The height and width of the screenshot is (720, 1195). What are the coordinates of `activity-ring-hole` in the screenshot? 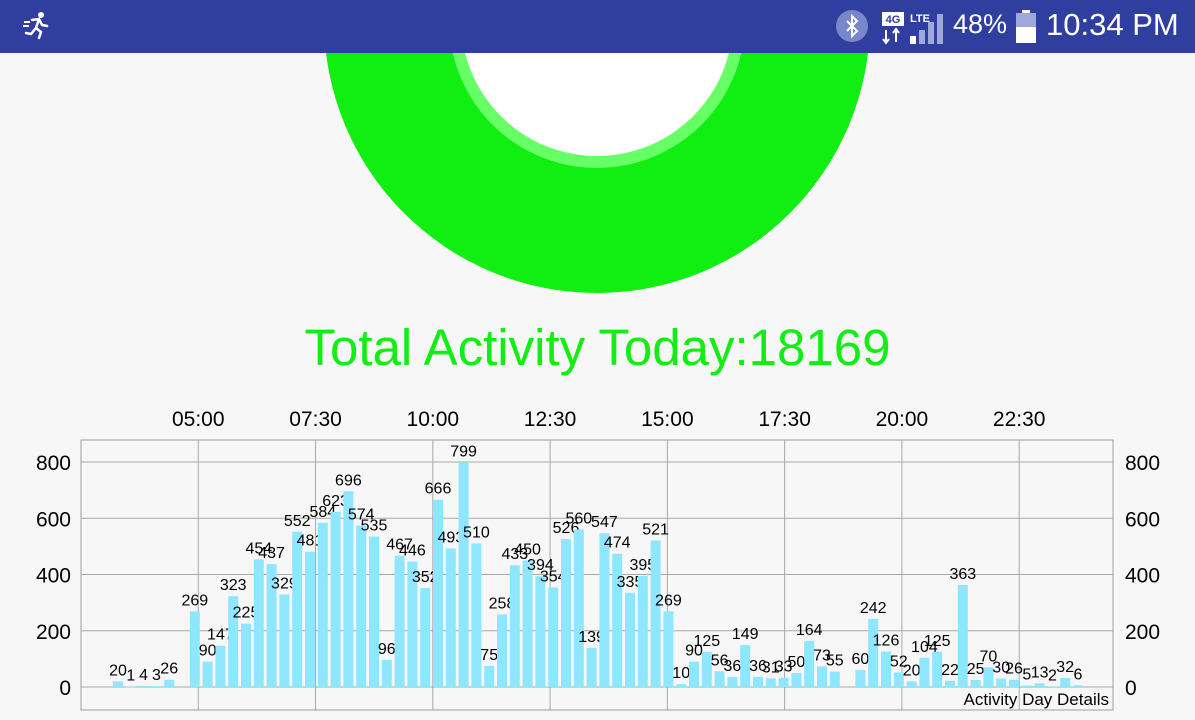 It's located at (597, 104).